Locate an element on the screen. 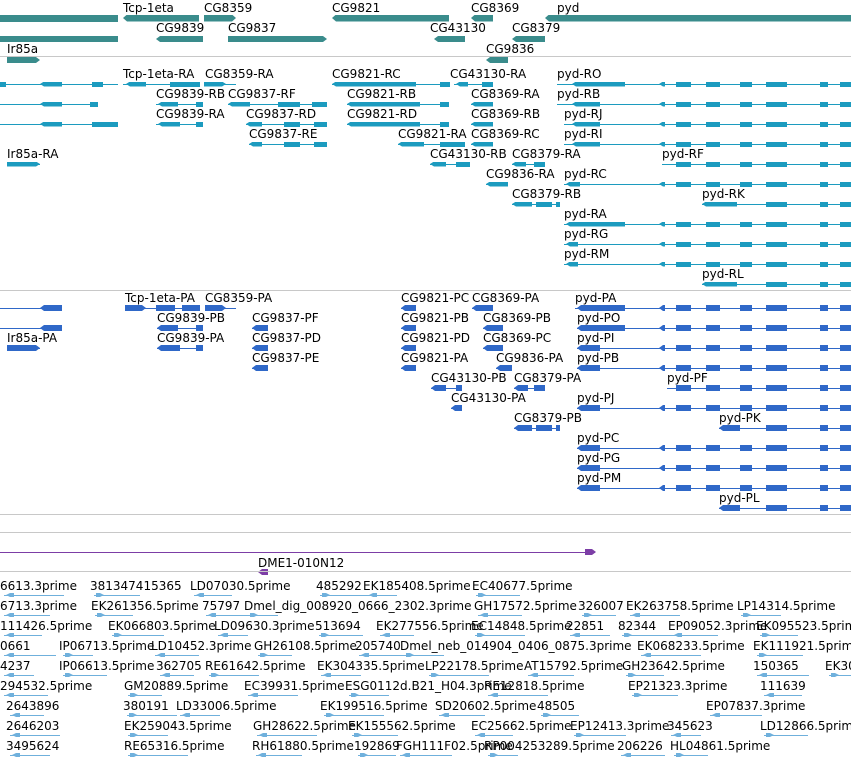 The height and width of the screenshot is (762, 851). feature-label: 111426.5prime is located at coordinates (46, 626).